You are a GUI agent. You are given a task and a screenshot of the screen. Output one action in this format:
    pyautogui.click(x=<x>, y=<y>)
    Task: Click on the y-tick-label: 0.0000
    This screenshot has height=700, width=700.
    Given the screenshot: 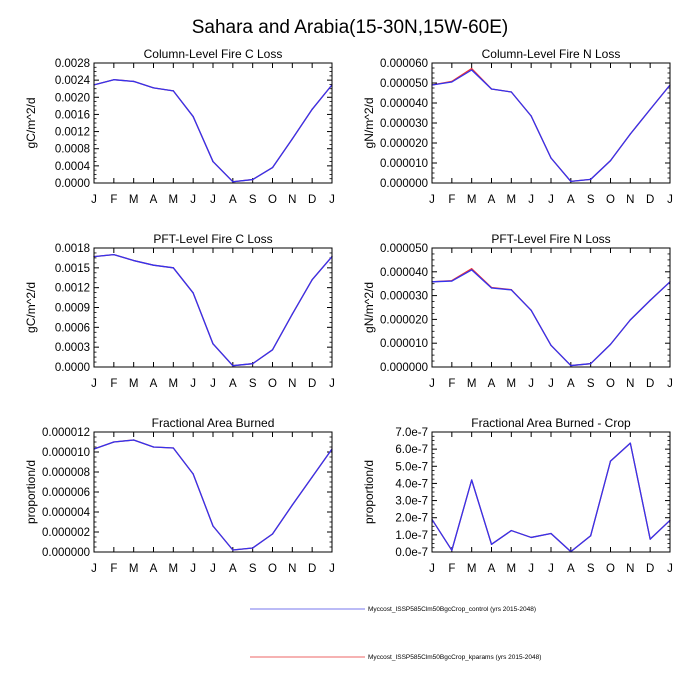 What is the action you would take?
    pyautogui.click(x=72, y=368)
    